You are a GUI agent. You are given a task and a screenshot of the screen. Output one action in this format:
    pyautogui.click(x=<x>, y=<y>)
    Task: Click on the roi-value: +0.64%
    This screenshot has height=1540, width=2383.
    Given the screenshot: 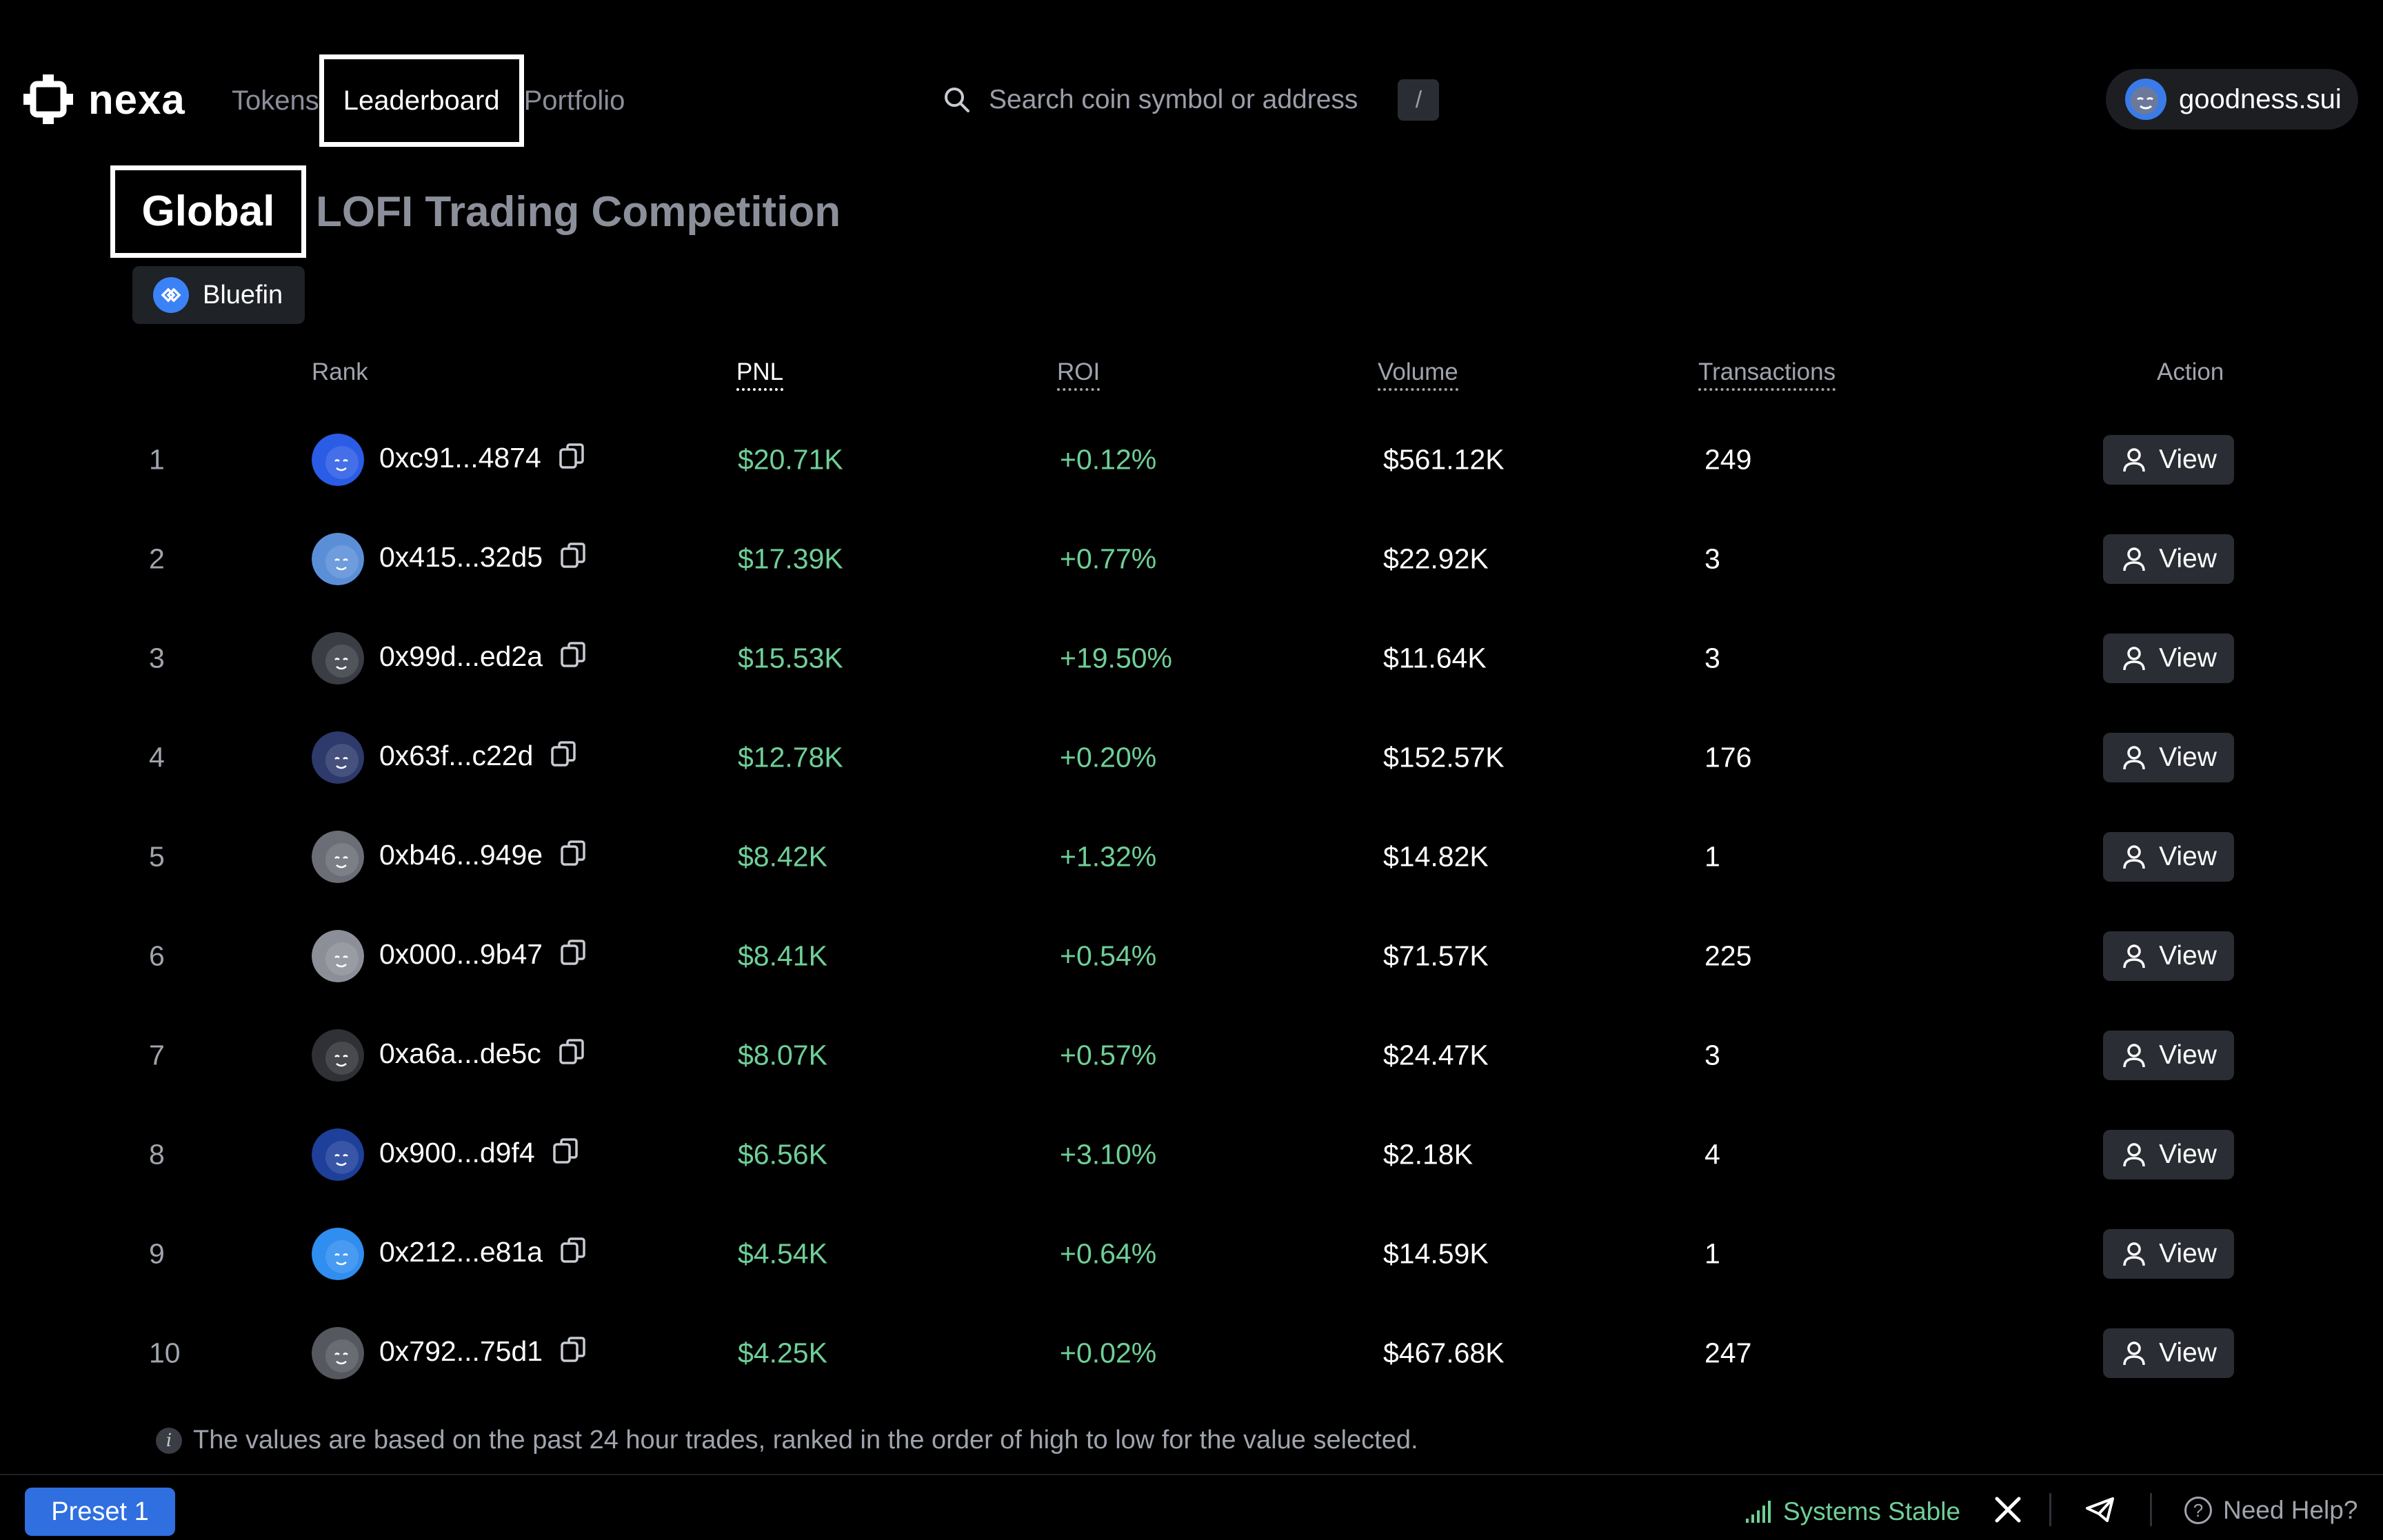 What is the action you would take?
    pyautogui.click(x=1108, y=1254)
    